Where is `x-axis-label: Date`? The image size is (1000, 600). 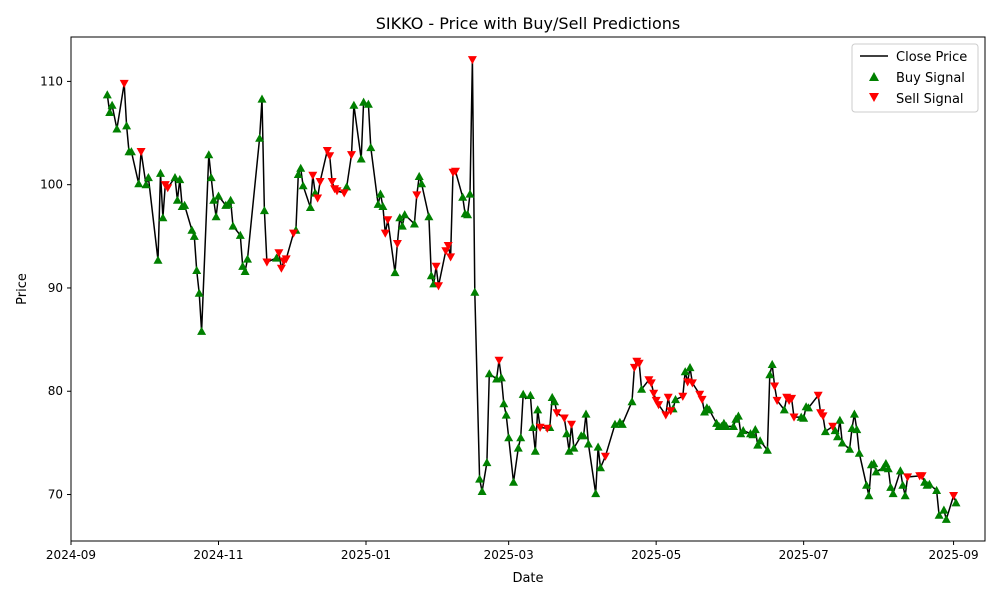 x-axis-label: Date is located at coordinates (527, 578).